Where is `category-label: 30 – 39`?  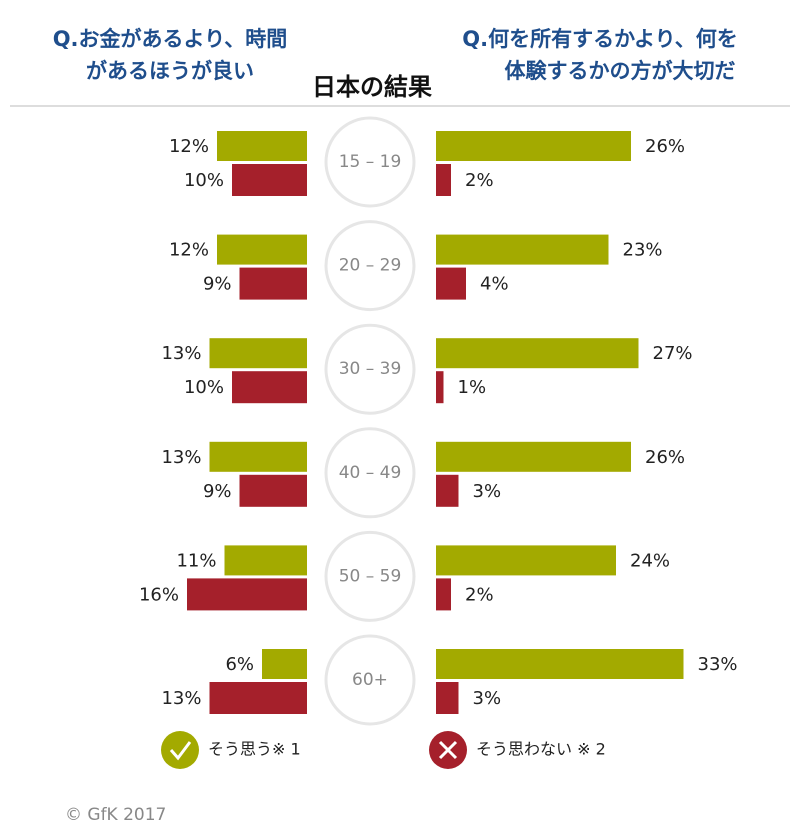
category-label: 30 – 39 is located at coordinates (370, 369).